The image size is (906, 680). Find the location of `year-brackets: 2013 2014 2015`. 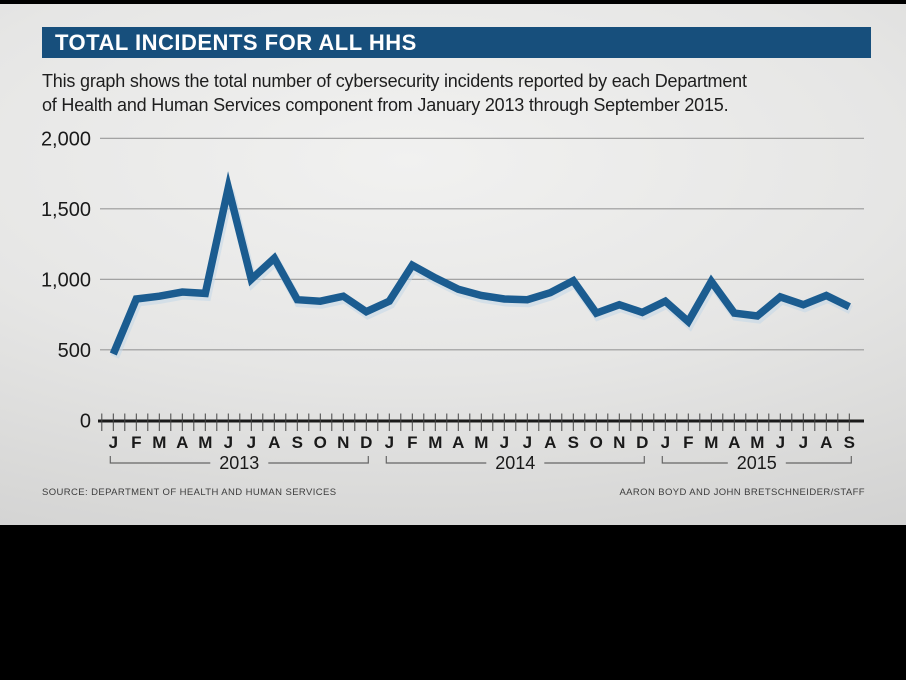

year-brackets: 2013 2014 2015 is located at coordinates (480, 463).